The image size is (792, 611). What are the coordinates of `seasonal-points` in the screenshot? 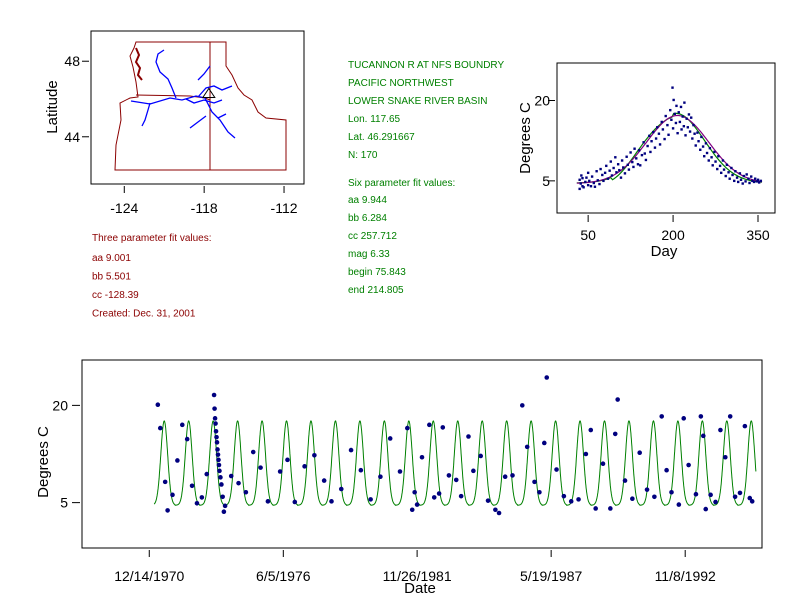 It's located at (670, 138).